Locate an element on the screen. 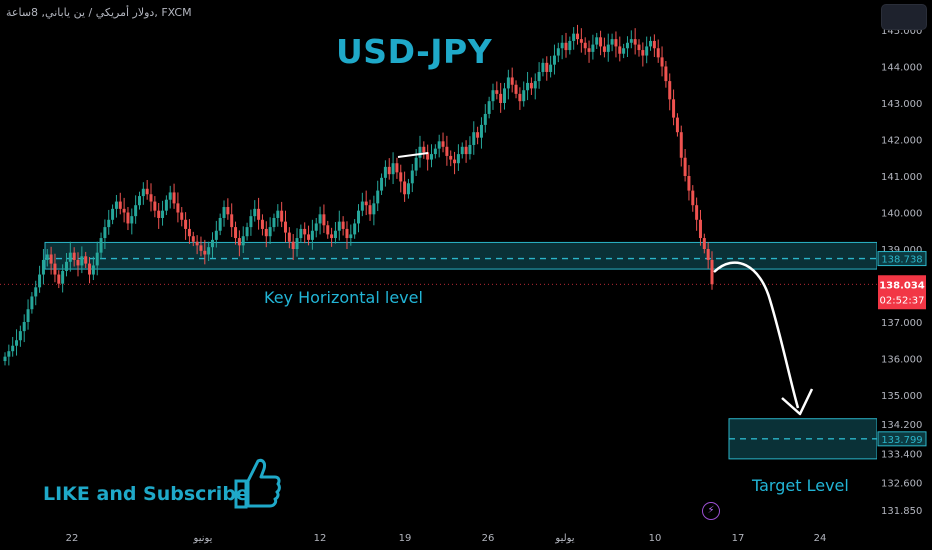 This screenshot has height=550, width=932. price-tick-label: 132.600 is located at coordinates (901, 484).